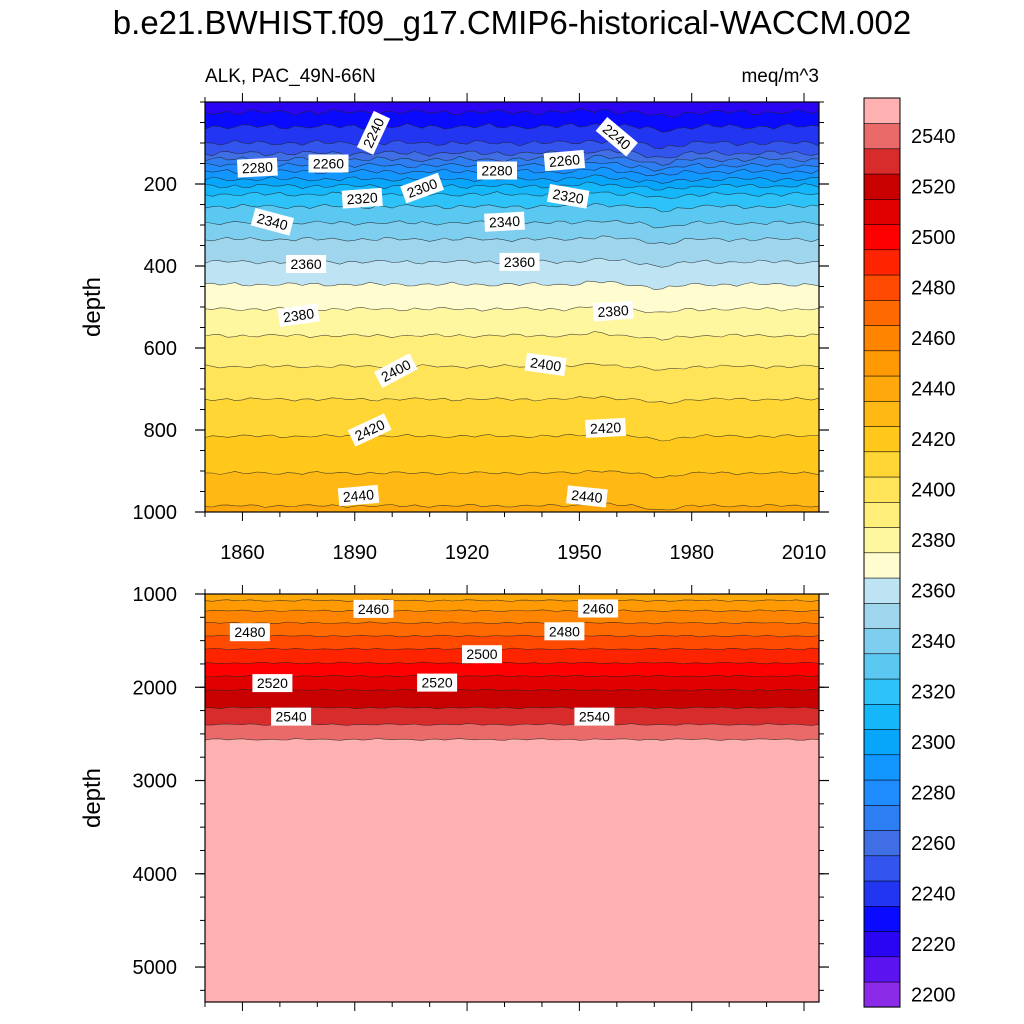  What do you see at coordinates (933, 440) in the screenshot?
I see `colorbar-label: 2420` at bounding box center [933, 440].